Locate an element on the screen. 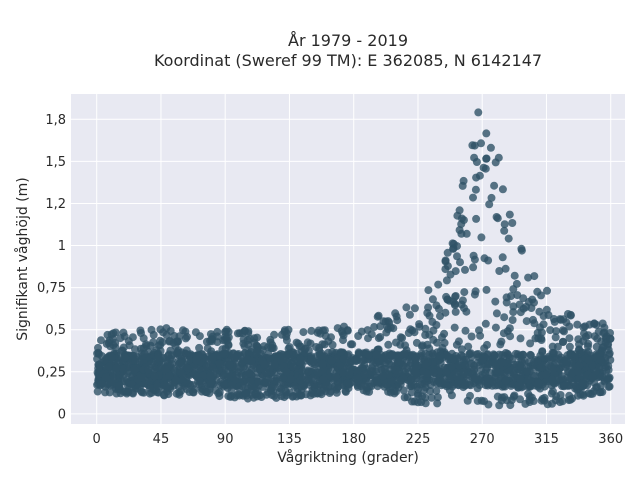  x-tick-label: 225 is located at coordinates (418, 439).